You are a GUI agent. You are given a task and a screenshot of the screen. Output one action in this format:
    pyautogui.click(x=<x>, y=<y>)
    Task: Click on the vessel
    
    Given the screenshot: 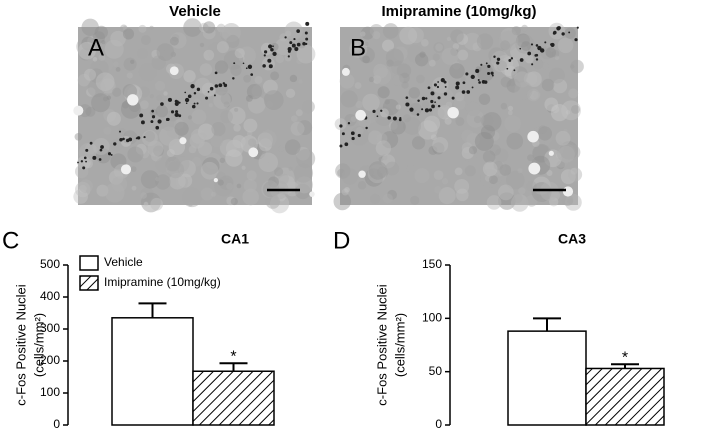 What is the action you would take?
    pyautogui.click(x=253, y=152)
    